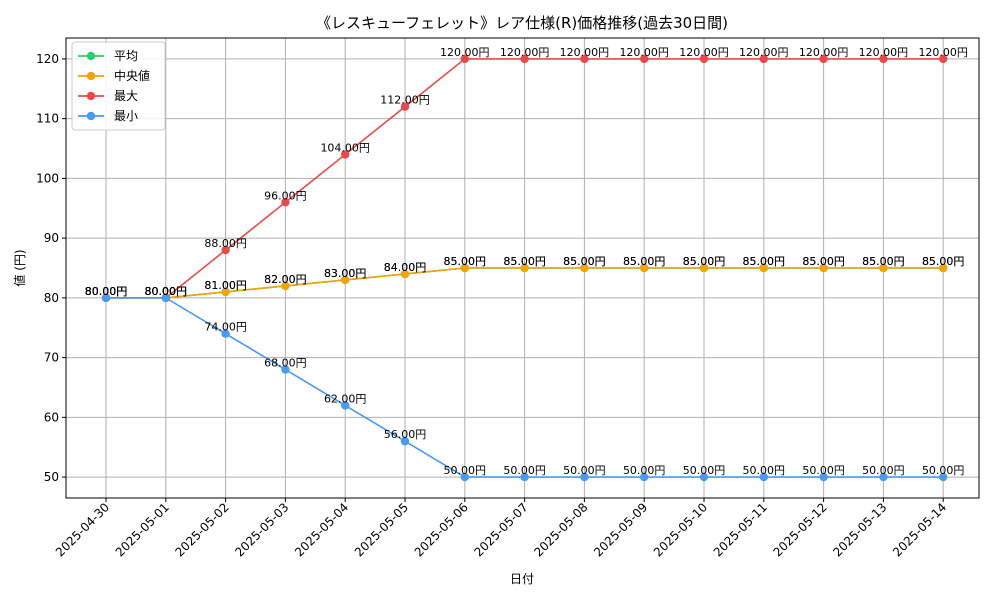  I want to click on legend-label: 最小, so click(126, 116).